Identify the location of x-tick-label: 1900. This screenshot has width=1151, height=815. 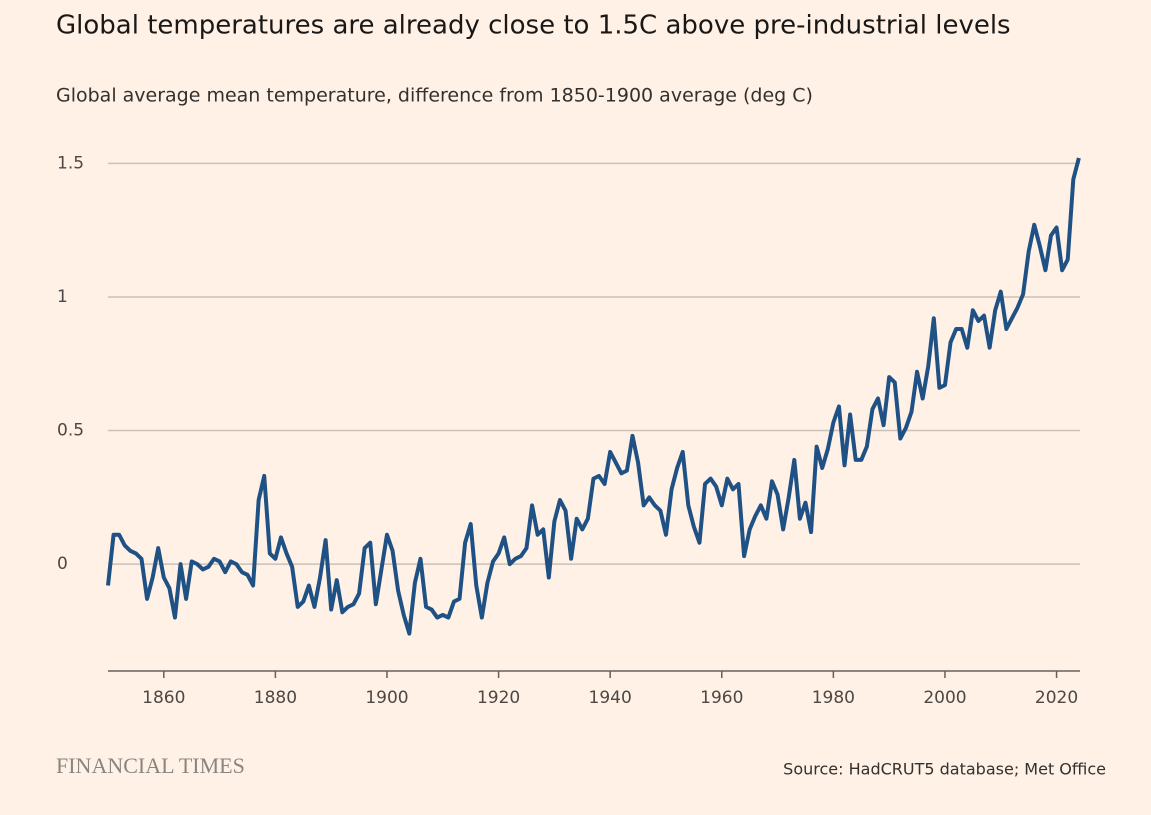
(386, 698).